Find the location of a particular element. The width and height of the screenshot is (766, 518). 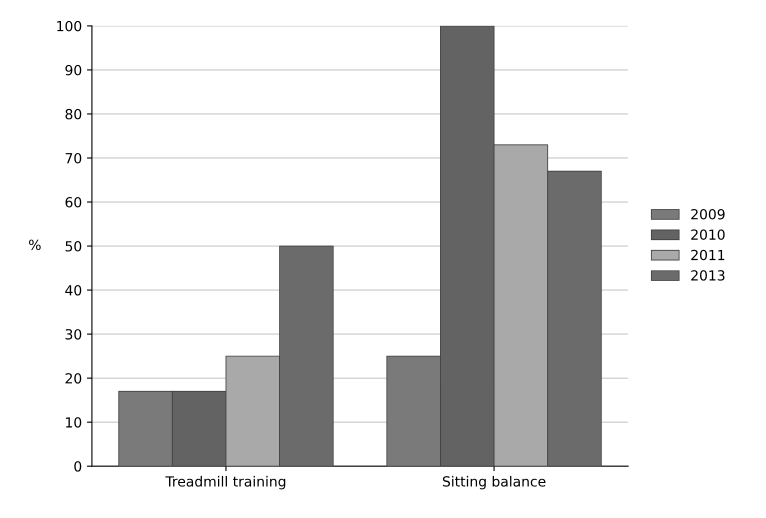

legend-label: 2009 is located at coordinates (708, 214).